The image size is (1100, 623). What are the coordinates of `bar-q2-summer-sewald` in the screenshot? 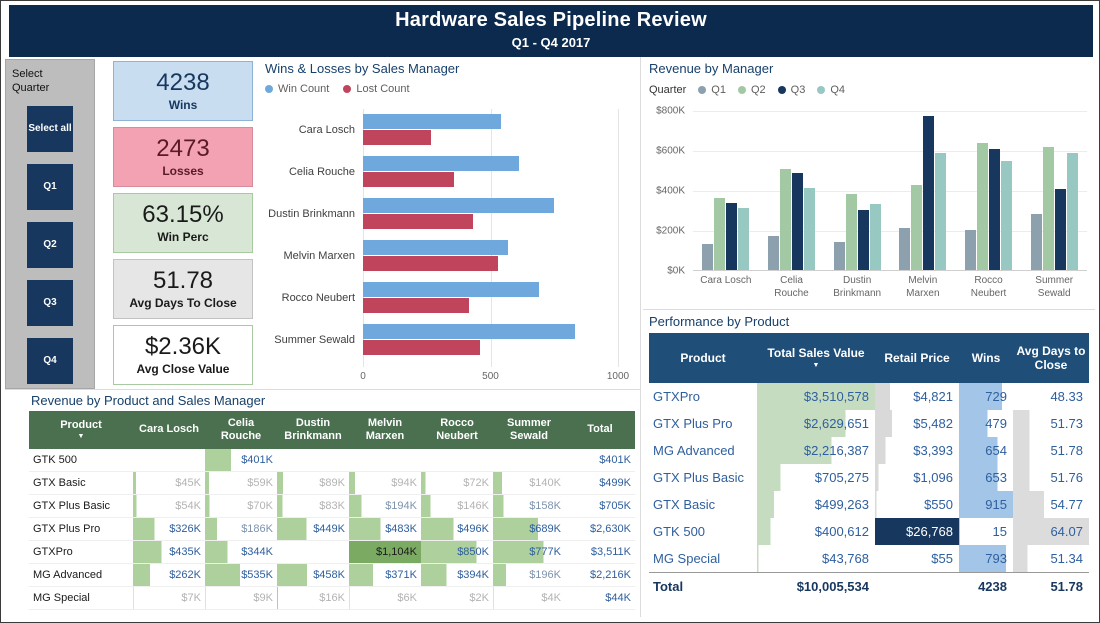 It's located at (1048, 208).